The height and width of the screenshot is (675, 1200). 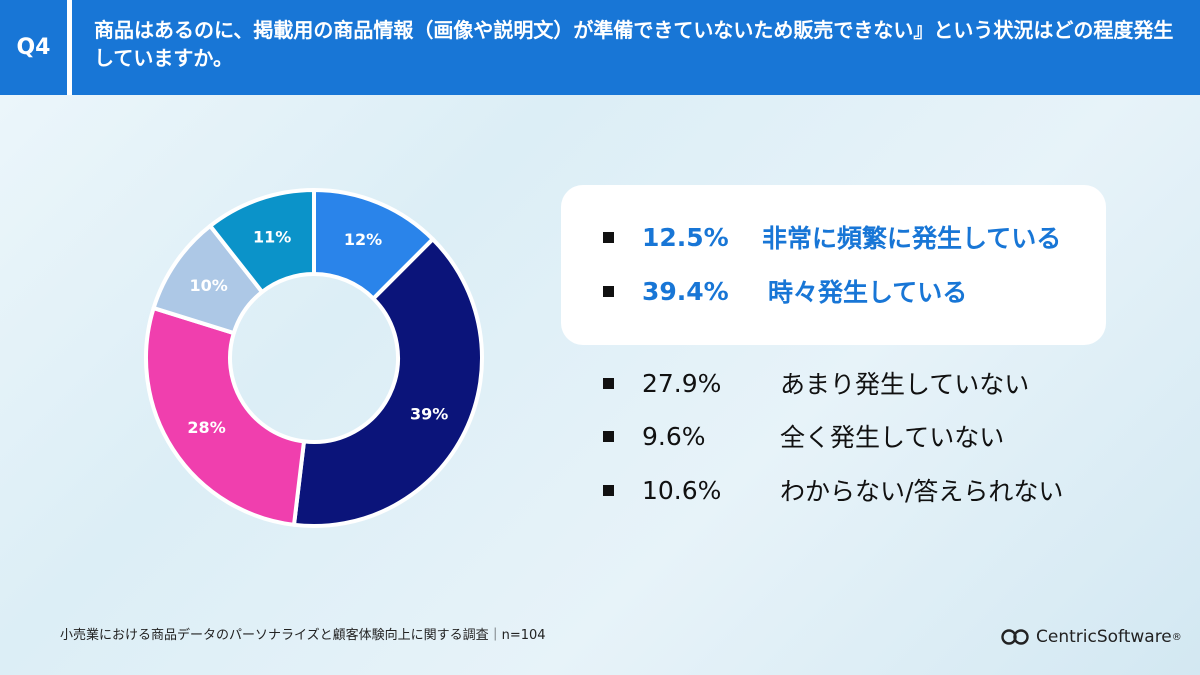 What do you see at coordinates (429, 413) in the screenshot?
I see `donut-slice-label-2: 39%` at bounding box center [429, 413].